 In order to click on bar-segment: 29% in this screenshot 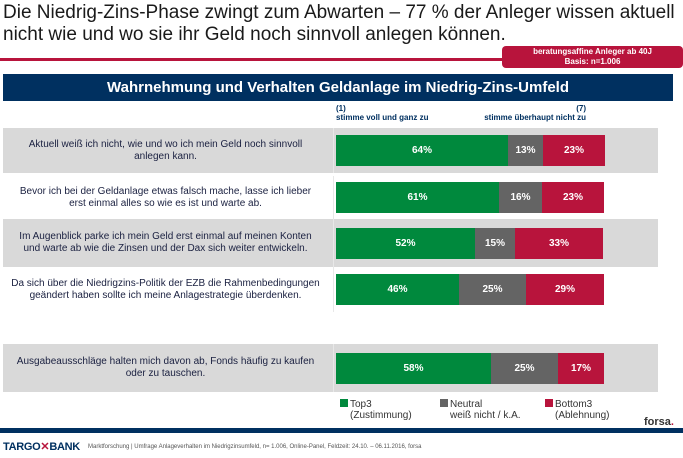, I will do `click(565, 289)`.